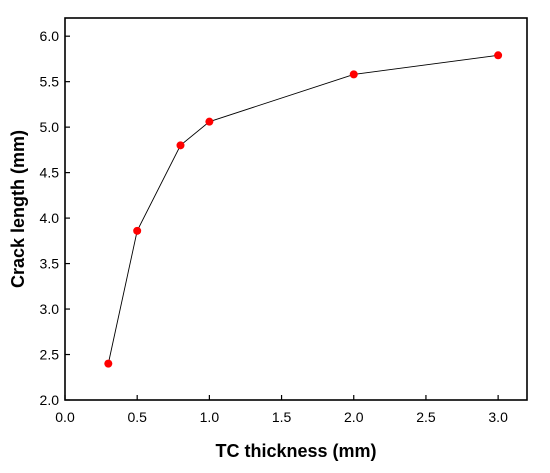 The height and width of the screenshot is (473, 550). I want to click on y-axis-title: Crack length (mm), so click(18, 209).